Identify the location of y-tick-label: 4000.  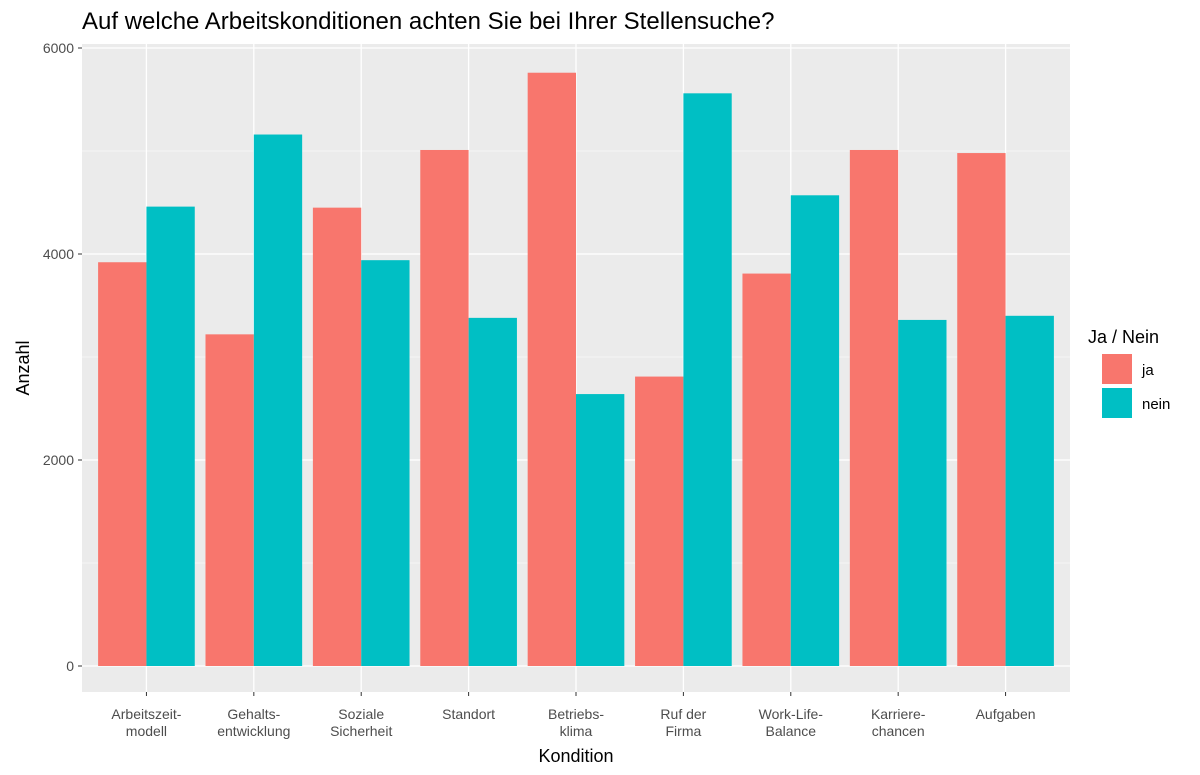
(58, 254).